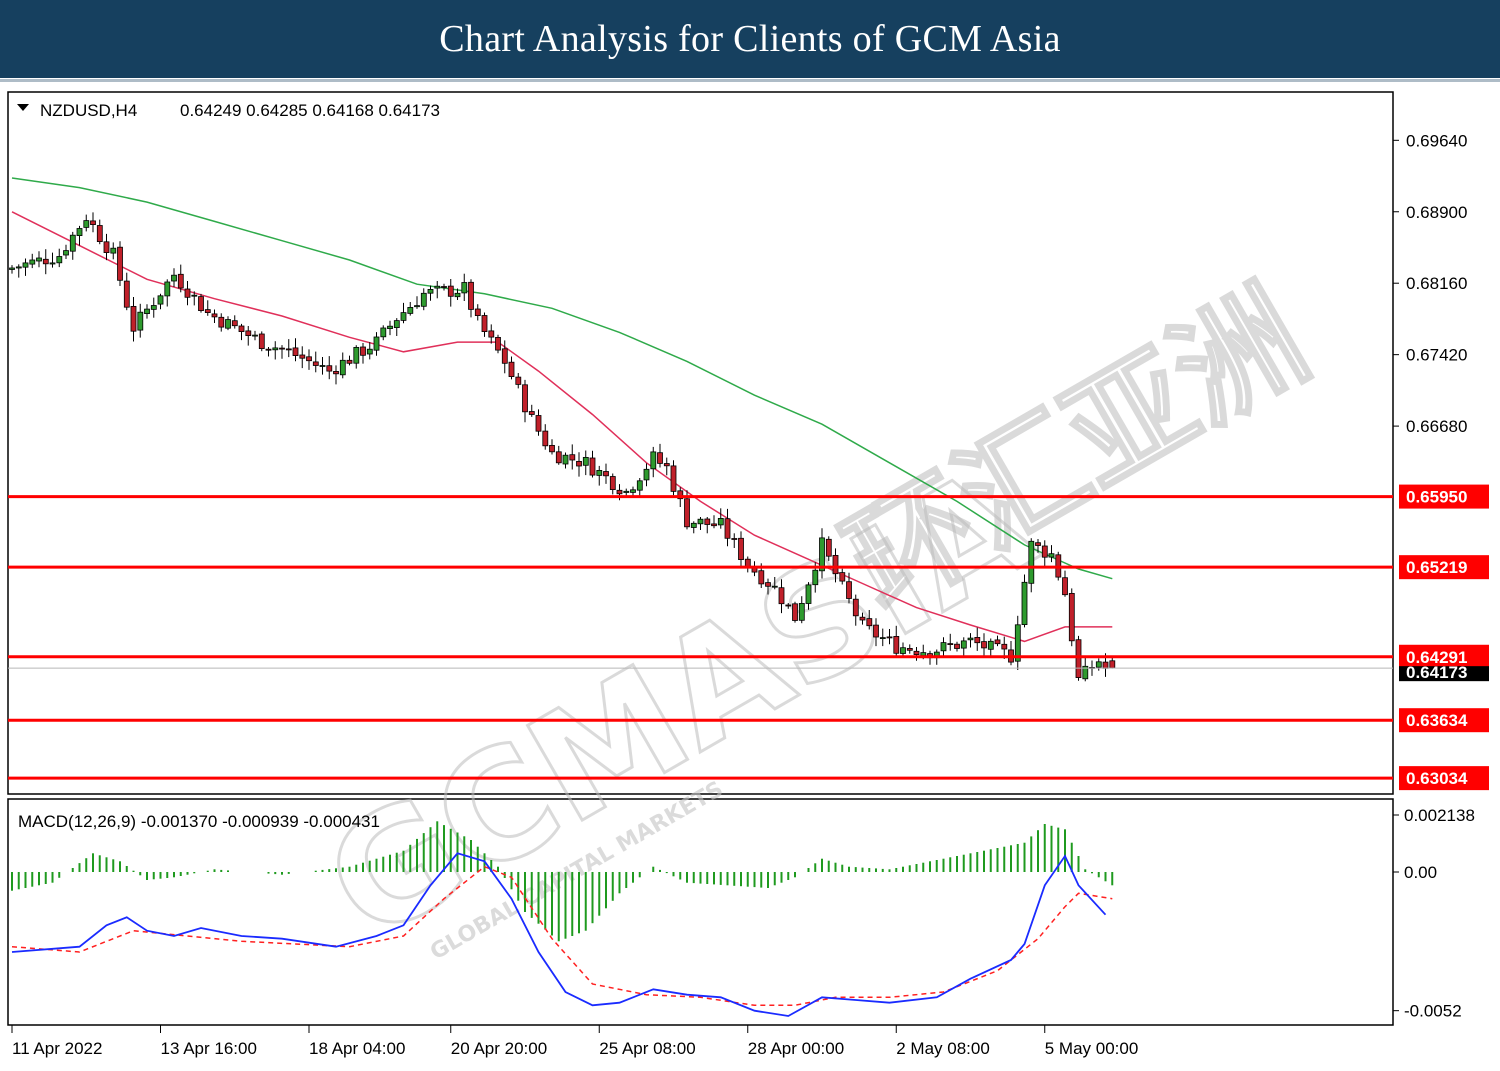 The width and height of the screenshot is (1500, 1071). What do you see at coordinates (23, 107) in the screenshot?
I see `chart-menu-triangle-icon` at bounding box center [23, 107].